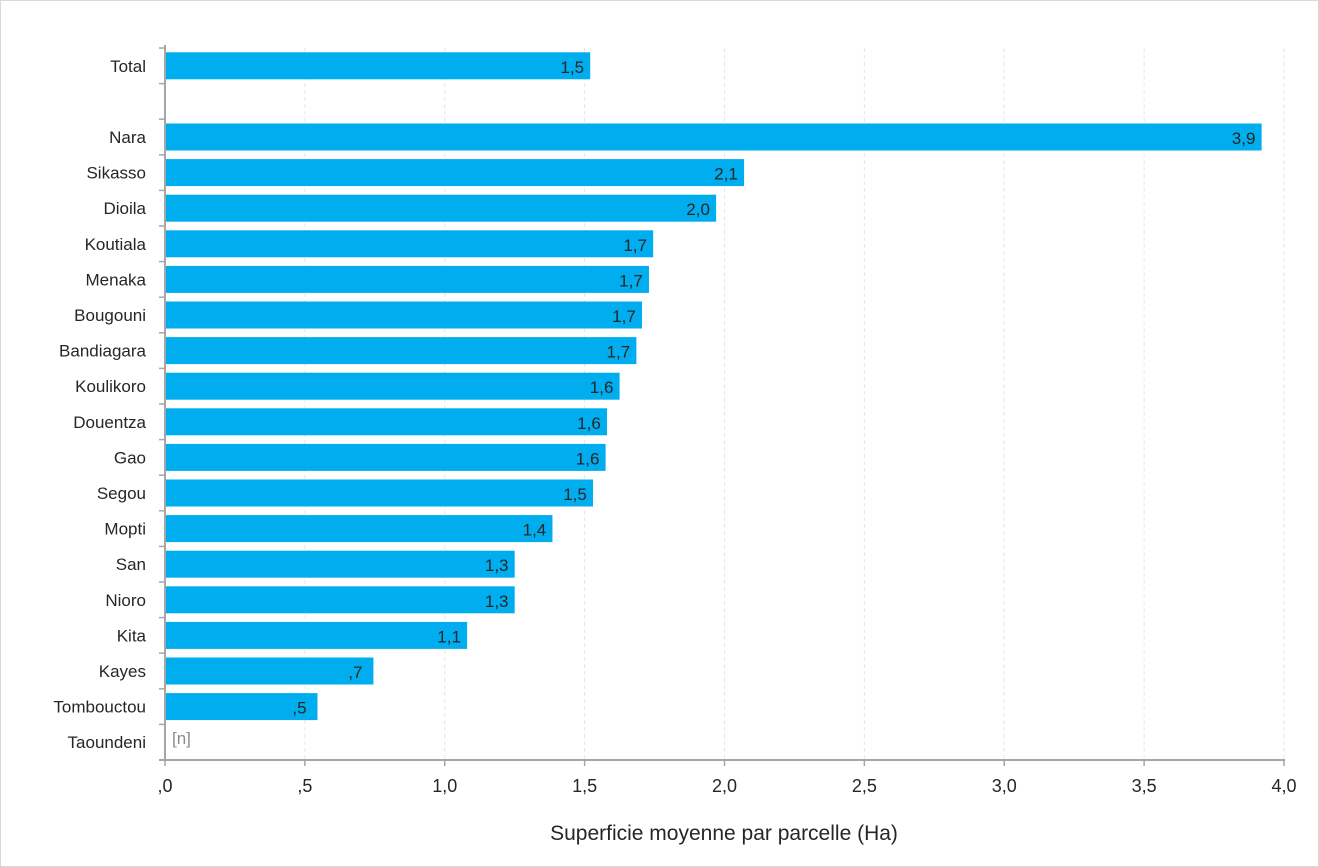 The image size is (1319, 867). Describe the element at coordinates (724, 786) in the screenshot. I see `x-tick-label: 2,0` at that location.